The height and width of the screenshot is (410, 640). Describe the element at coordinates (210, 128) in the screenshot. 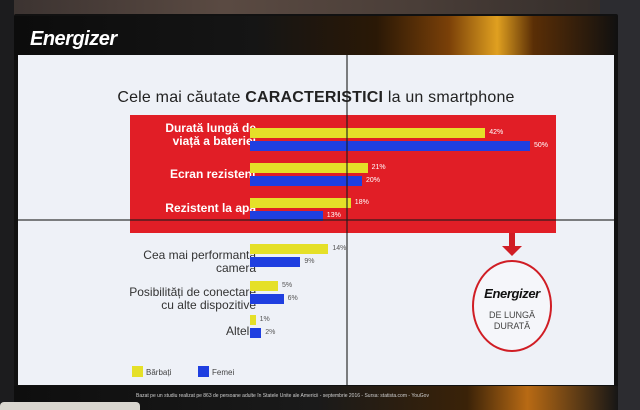

I see `category-label-battery-line1: Durată lungă de` at that location.